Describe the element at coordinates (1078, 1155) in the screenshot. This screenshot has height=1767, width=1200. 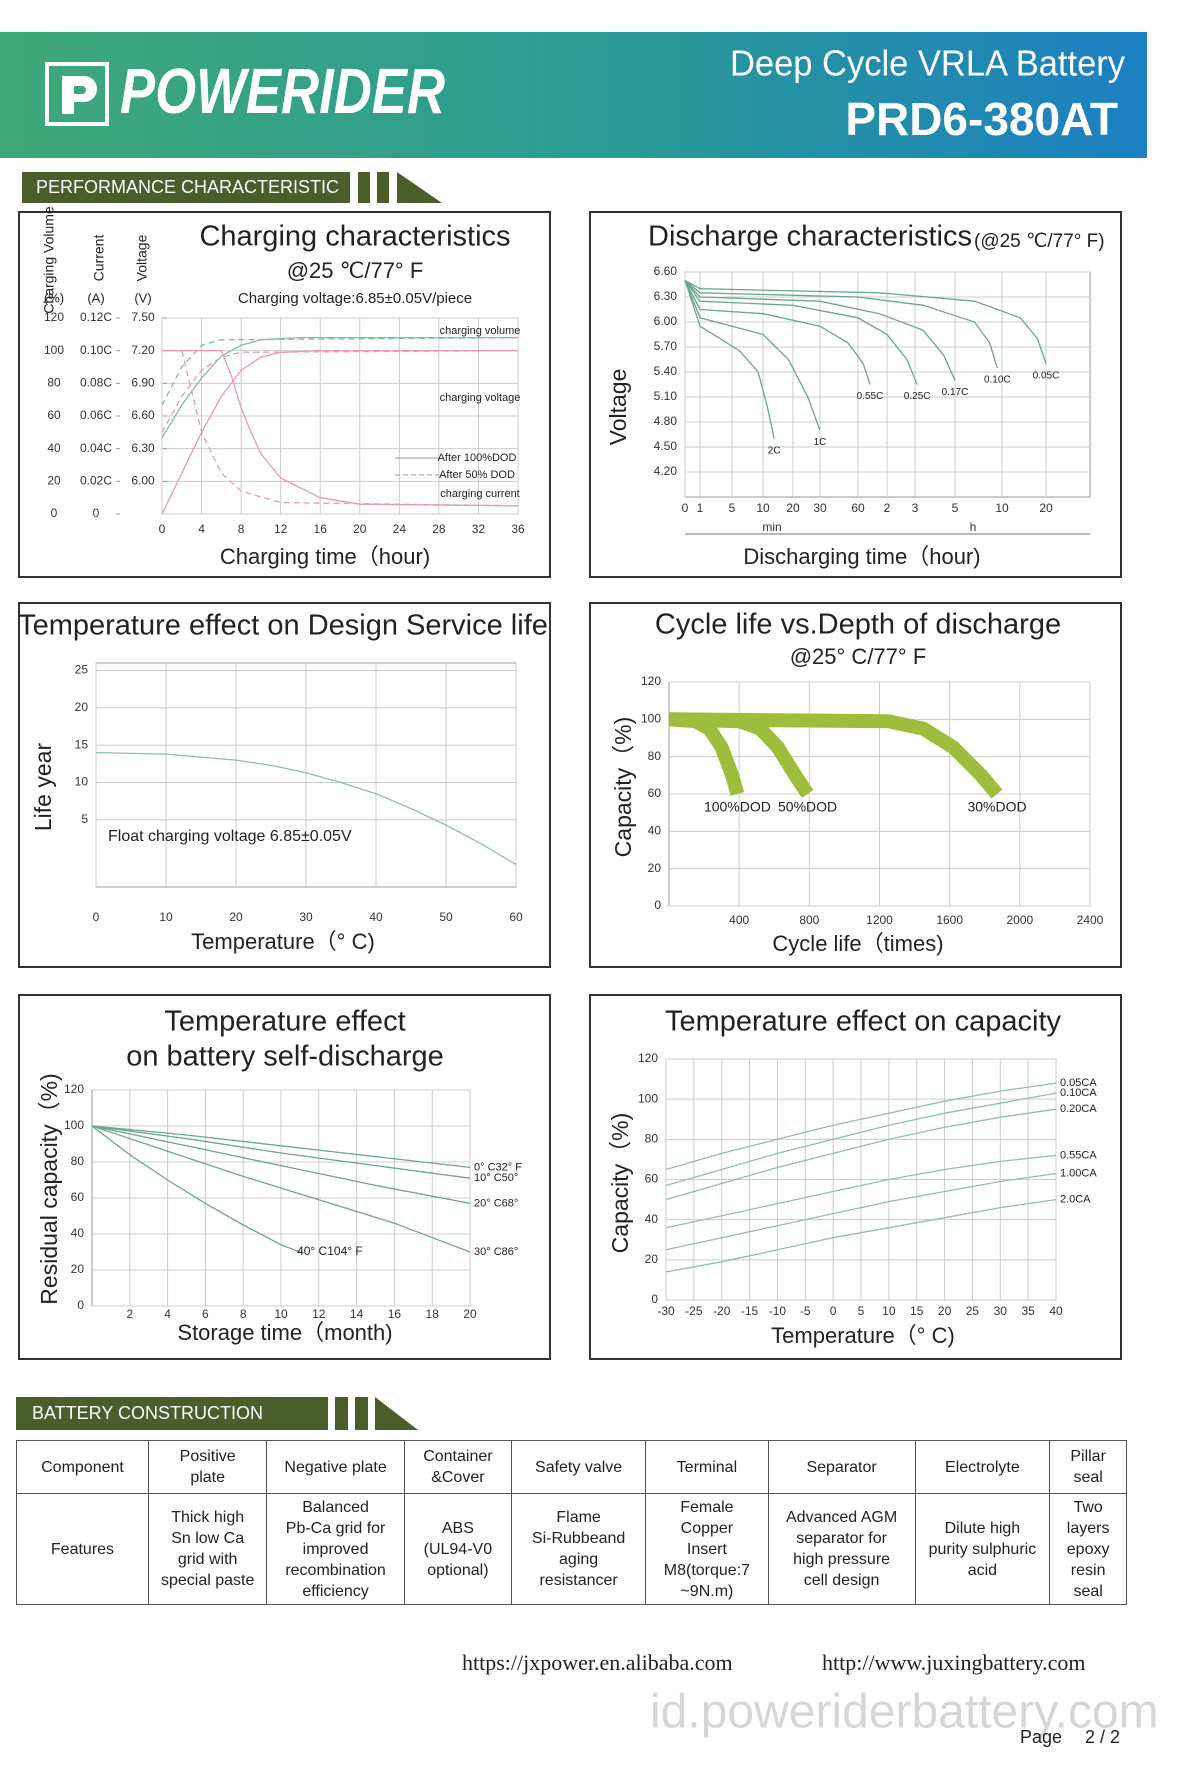
I see `series-label: 0.55CA` at that location.